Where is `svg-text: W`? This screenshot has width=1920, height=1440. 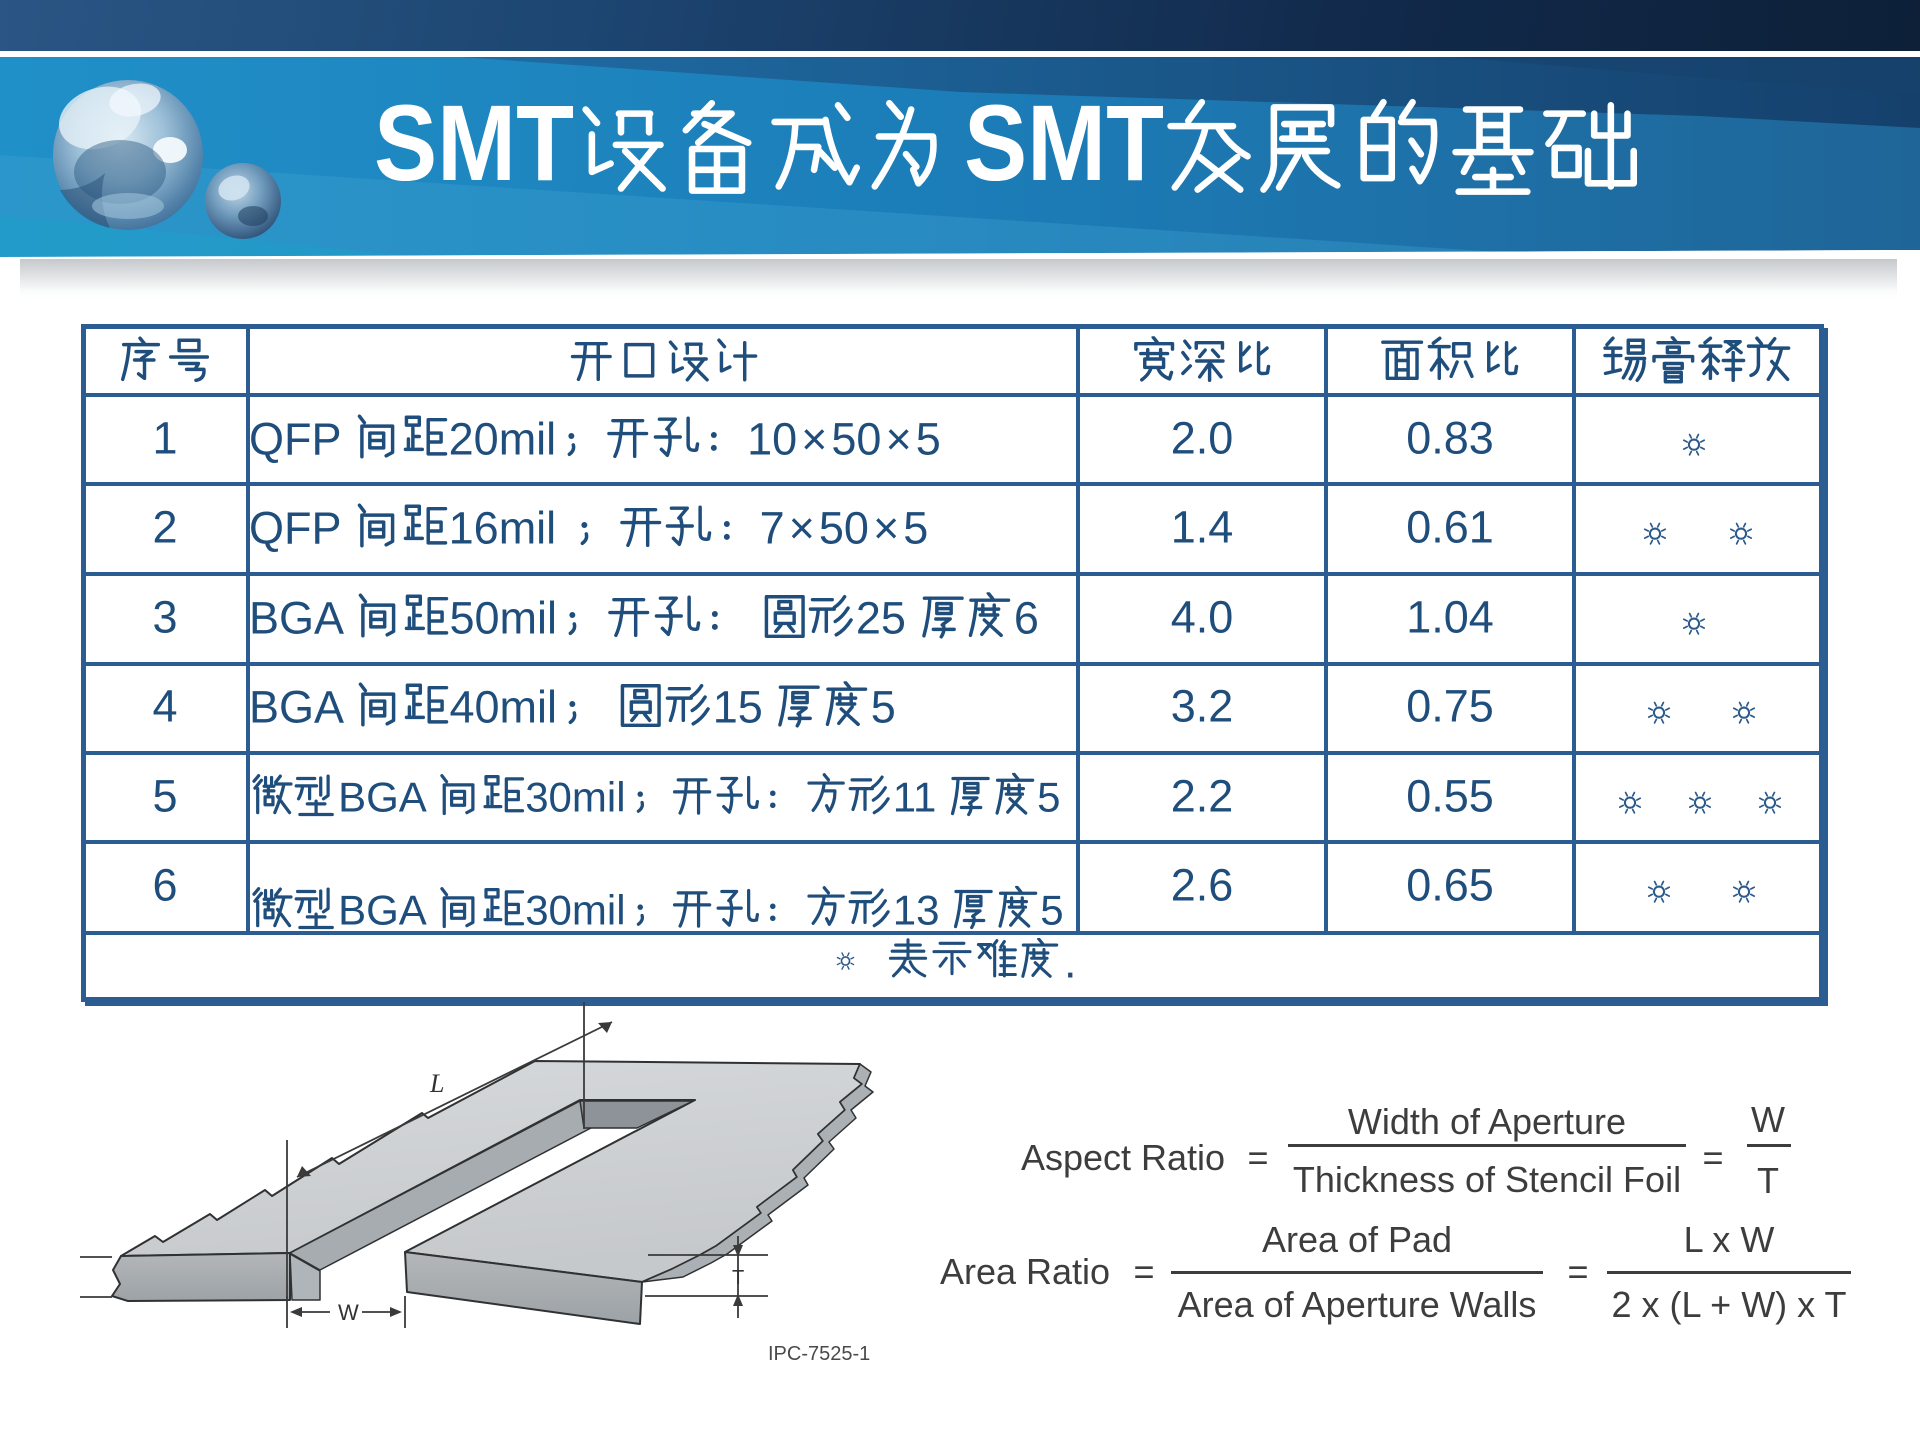
svg-text: W is located at coordinates (348, 1312).